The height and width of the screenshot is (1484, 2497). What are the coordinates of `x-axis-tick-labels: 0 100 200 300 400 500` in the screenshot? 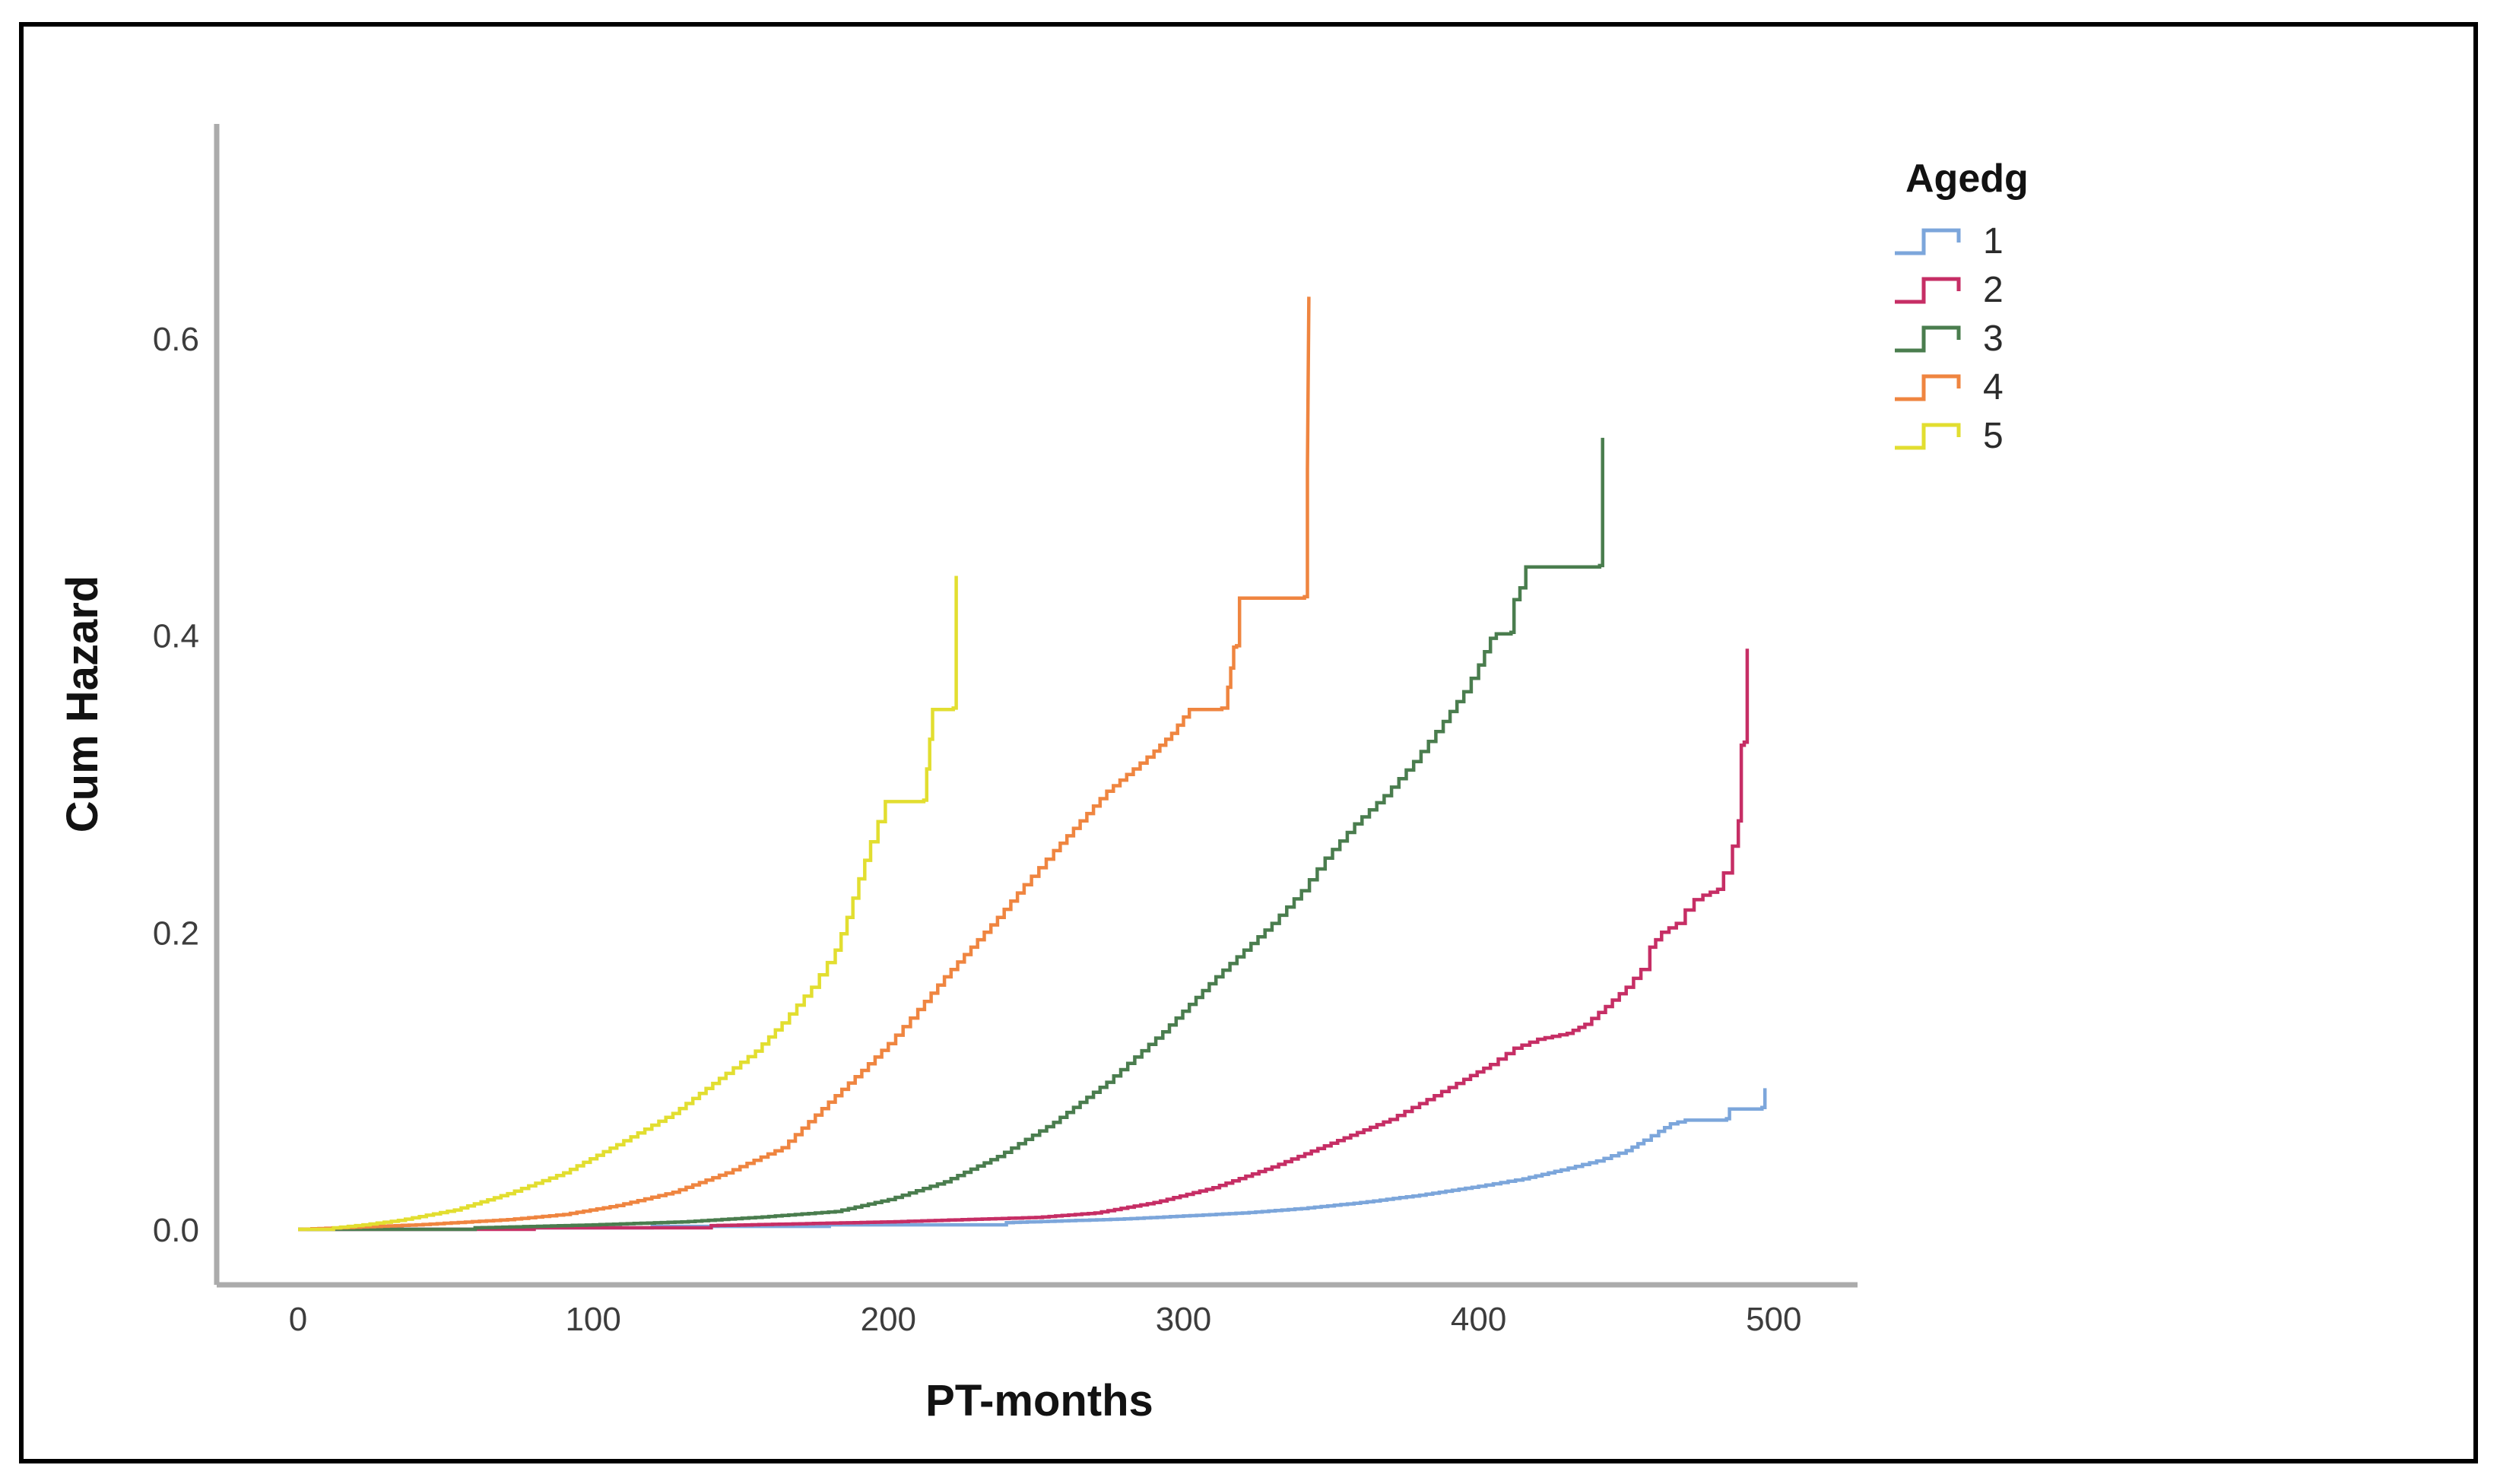 It's located at (1045, 1319).